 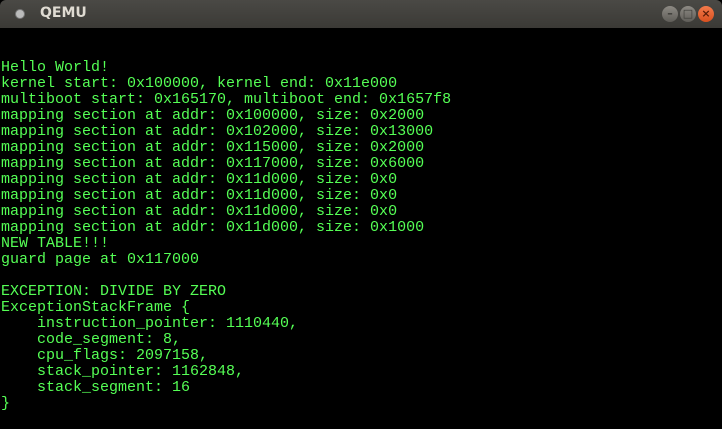 What do you see at coordinates (91, 339) in the screenshot?
I see `console-line: code_segment: 8,` at bounding box center [91, 339].